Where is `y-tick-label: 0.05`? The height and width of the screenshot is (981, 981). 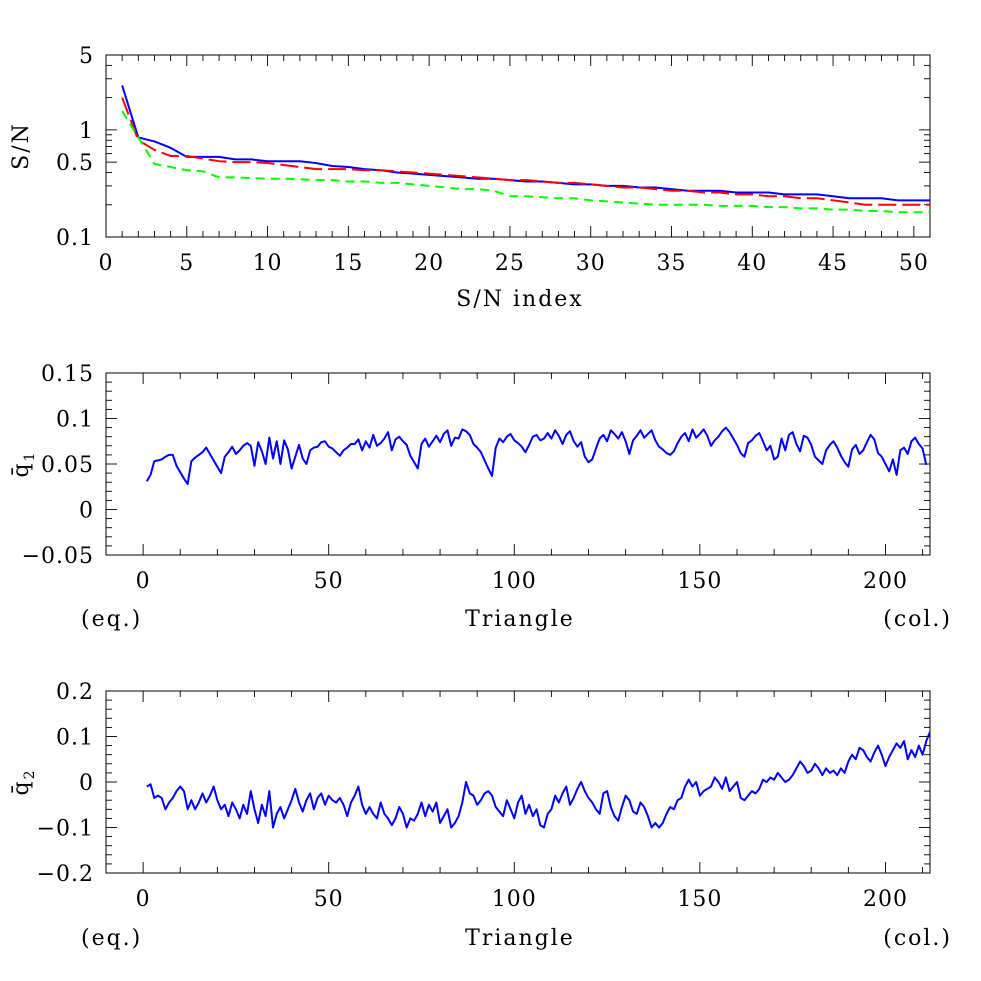 y-tick-label: 0.05 is located at coordinates (67, 465).